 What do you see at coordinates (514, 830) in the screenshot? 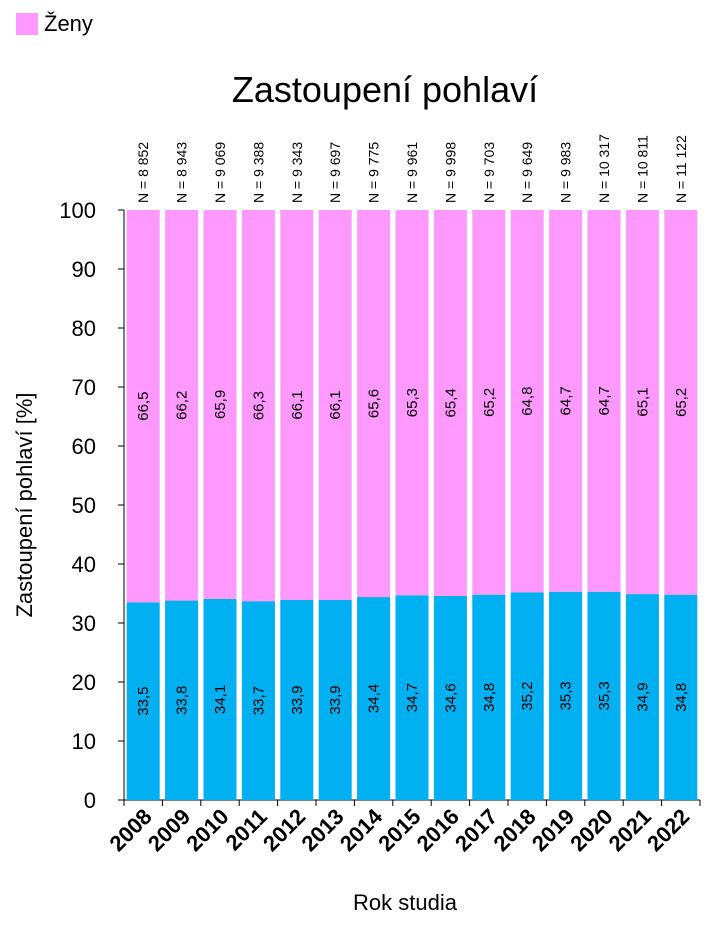
I see `x-tick-label: 2018` at bounding box center [514, 830].